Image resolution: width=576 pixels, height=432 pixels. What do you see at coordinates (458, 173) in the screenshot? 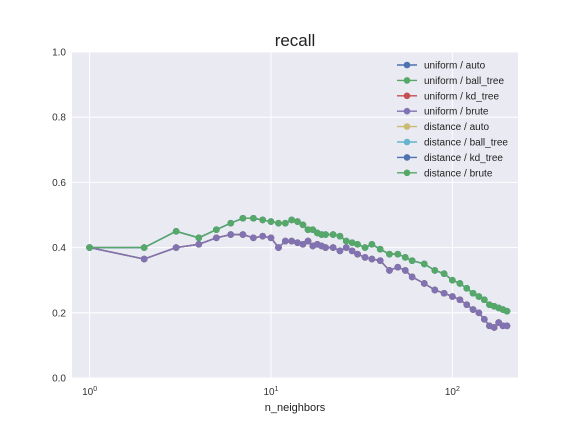
I see `legend-label: distance / brute` at bounding box center [458, 173].